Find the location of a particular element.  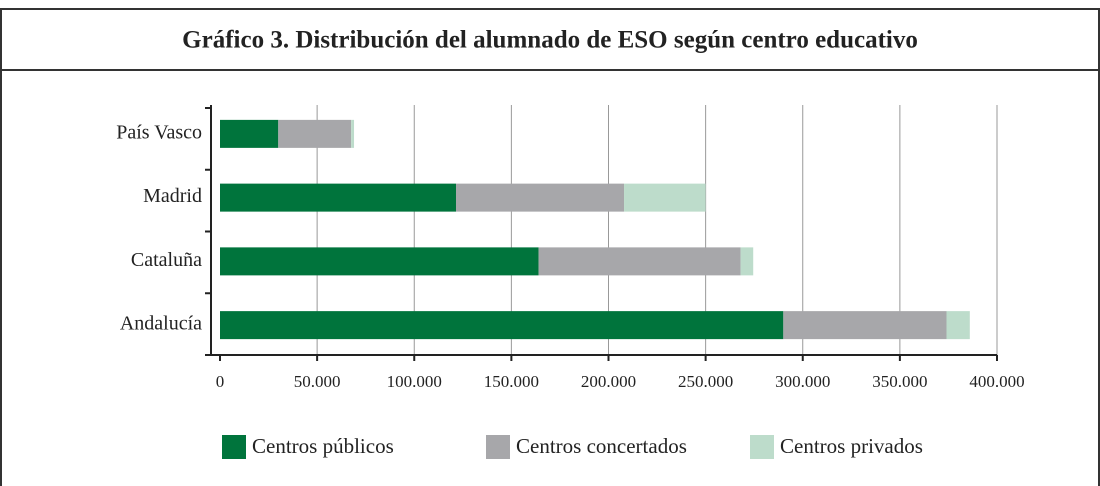

x-tick-label: 200.000 is located at coordinates (608, 381).